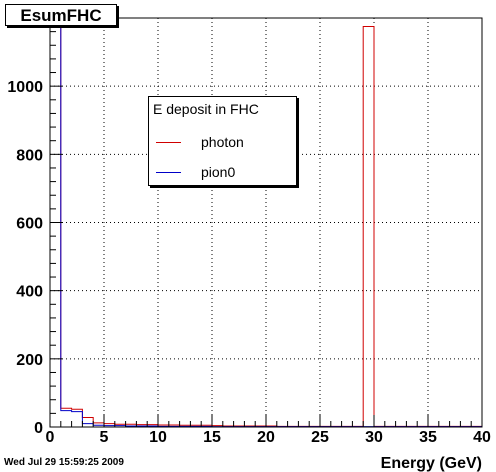 The height and width of the screenshot is (472, 496). I want to click on histogram-title-box: EsumFHC, so click(61, 15).